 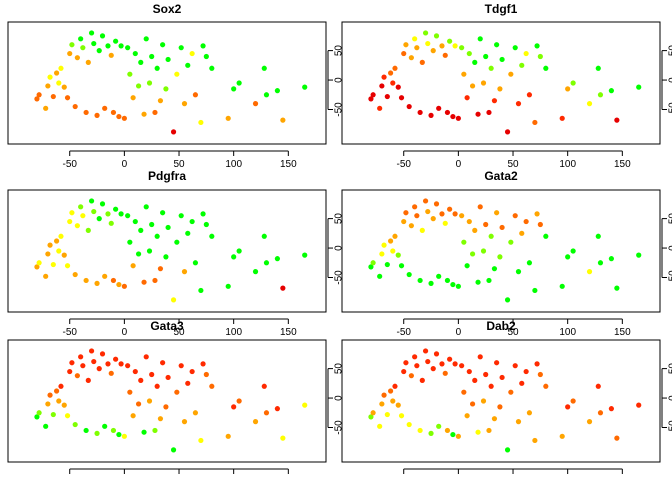 I want to click on x-tick-label-sox2: 0, so click(x=125, y=164).